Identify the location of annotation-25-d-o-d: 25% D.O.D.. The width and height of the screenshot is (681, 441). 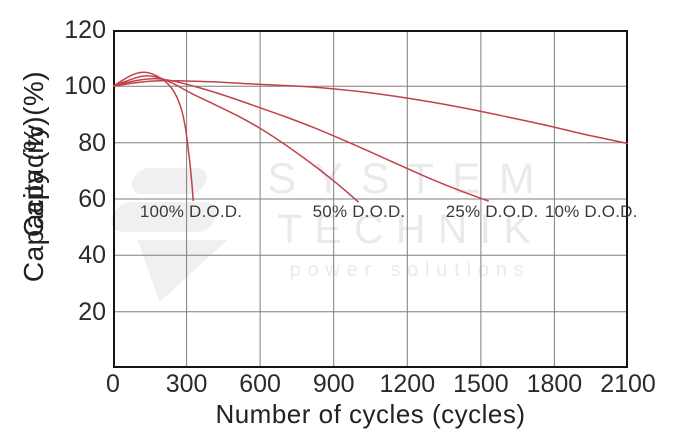
(492, 211).